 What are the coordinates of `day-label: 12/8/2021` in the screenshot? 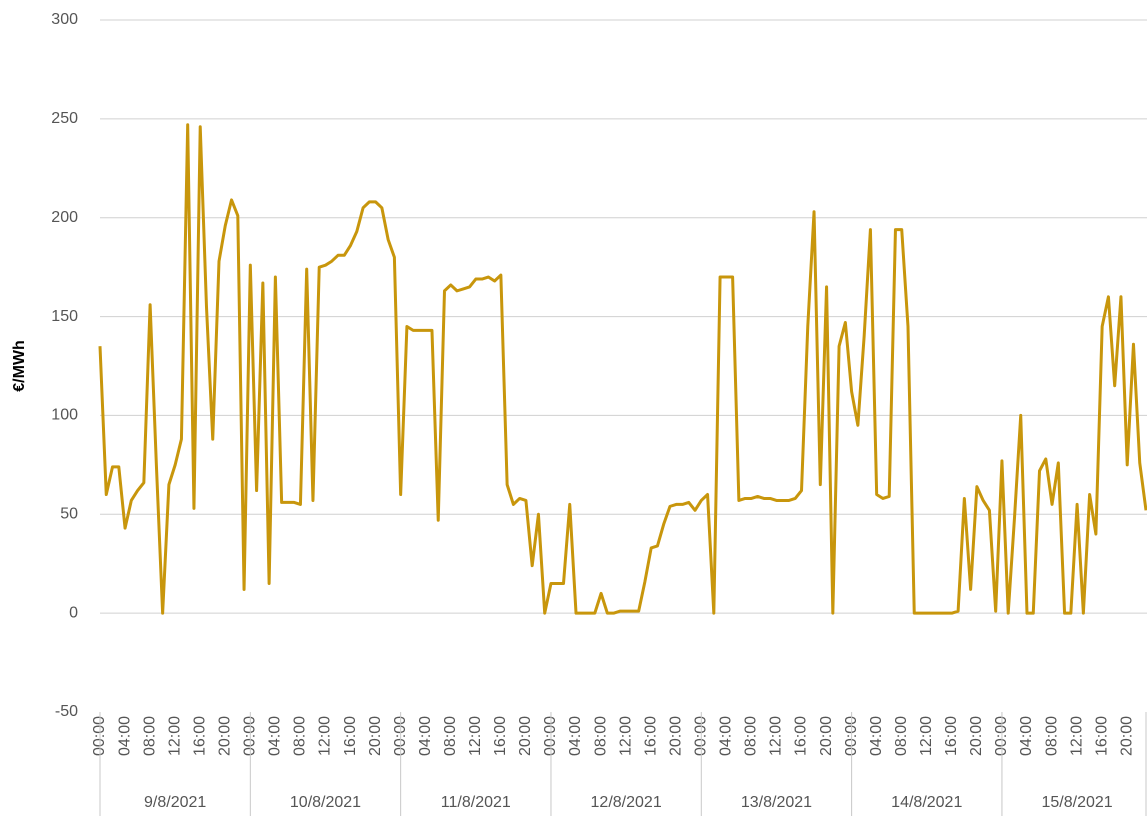 It's located at (626, 802).